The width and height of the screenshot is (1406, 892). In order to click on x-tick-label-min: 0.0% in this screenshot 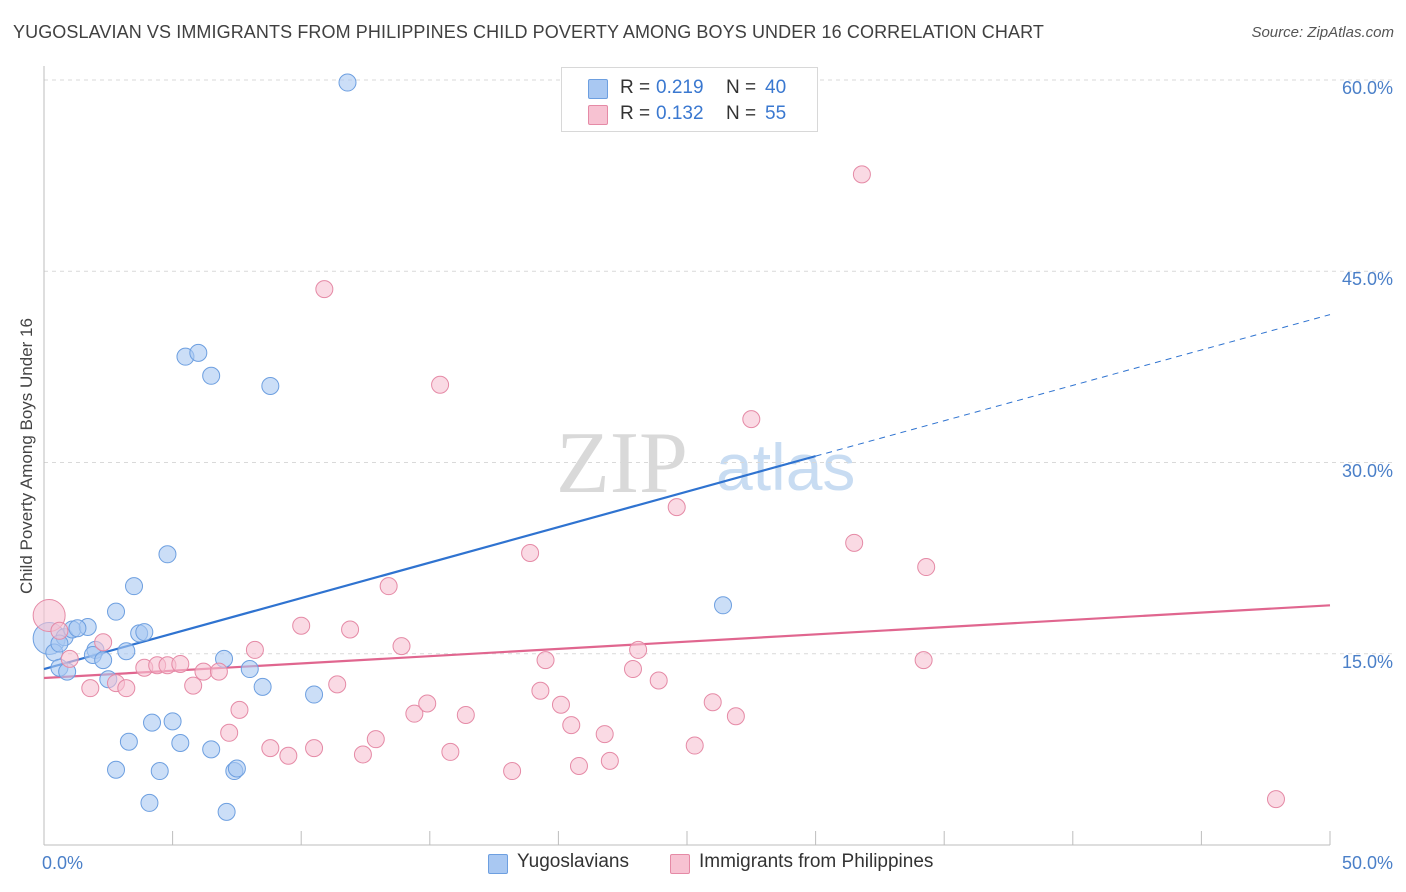, I will do `click(63, 863)`.